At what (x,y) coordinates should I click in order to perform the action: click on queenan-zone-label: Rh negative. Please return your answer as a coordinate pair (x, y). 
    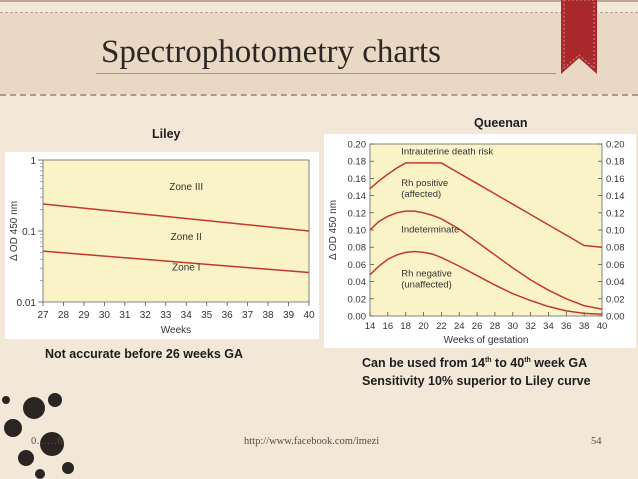
    Looking at the image, I should click on (426, 273).